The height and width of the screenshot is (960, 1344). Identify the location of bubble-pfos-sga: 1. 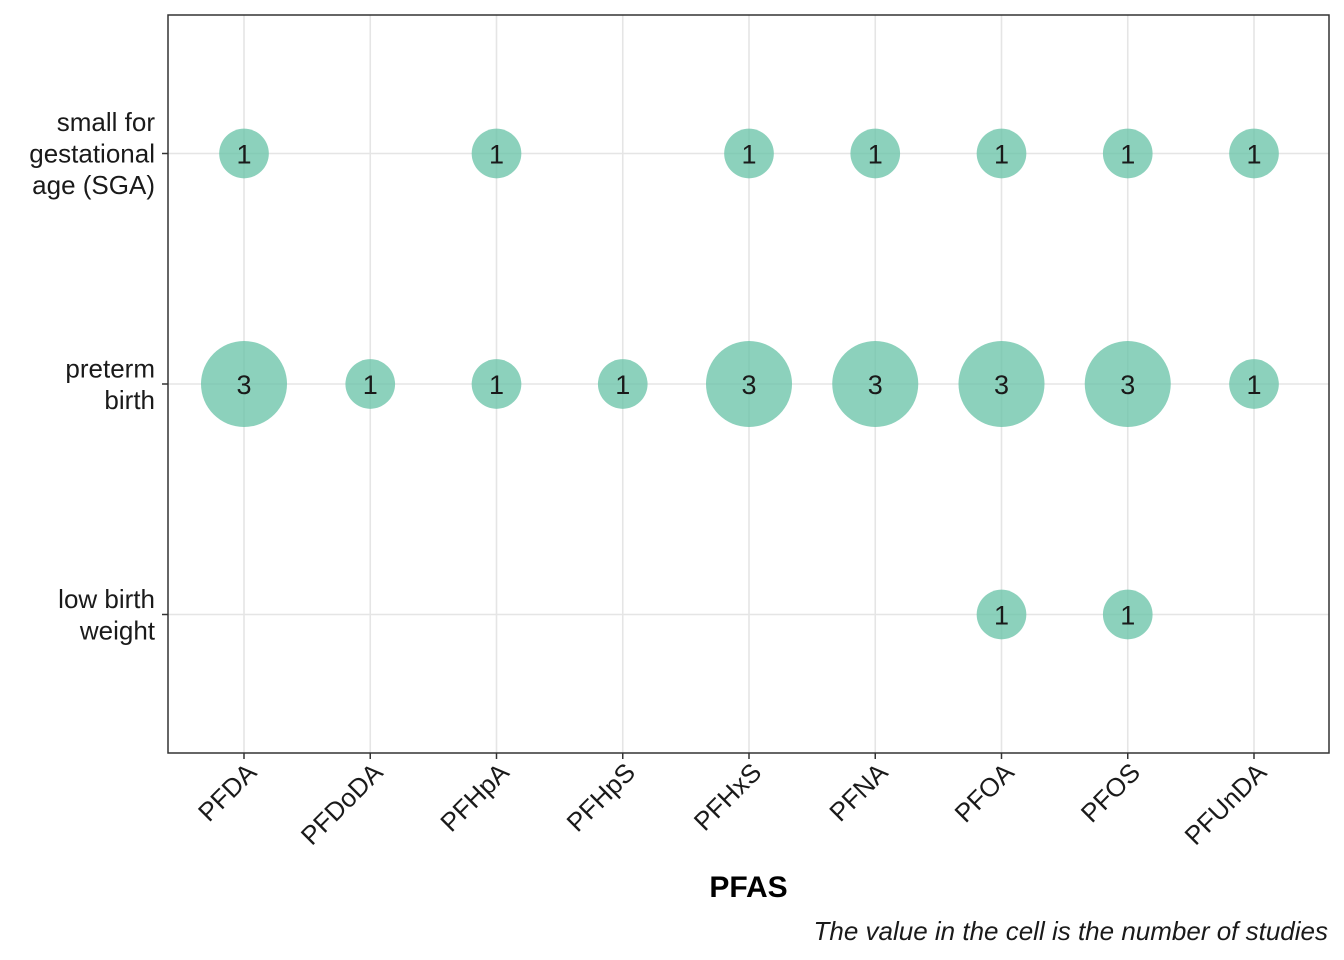
(1127, 153).